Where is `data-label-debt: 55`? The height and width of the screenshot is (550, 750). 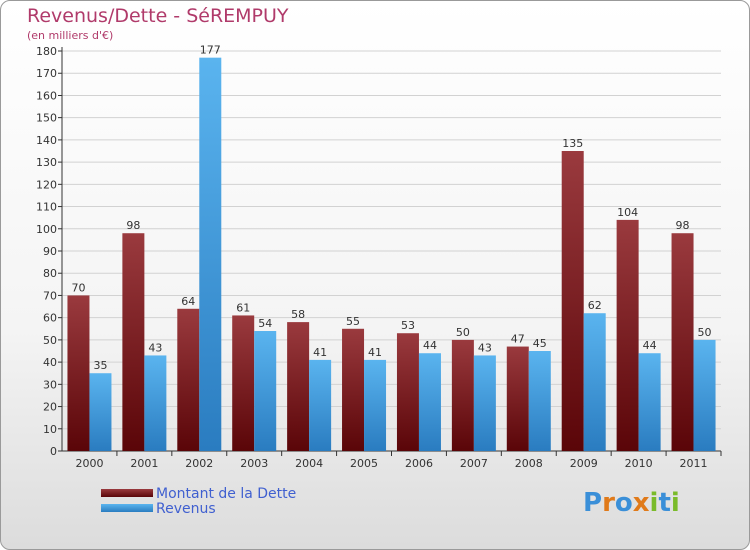 data-label-debt: 55 is located at coordinates (353, 321).